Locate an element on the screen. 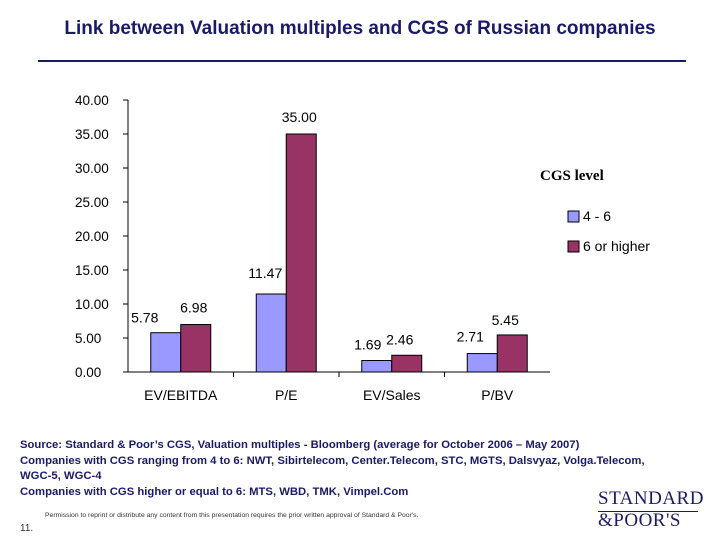 The image size is (720, 540). y-tick-label: 0.00 is located at coordinates (88, 372).